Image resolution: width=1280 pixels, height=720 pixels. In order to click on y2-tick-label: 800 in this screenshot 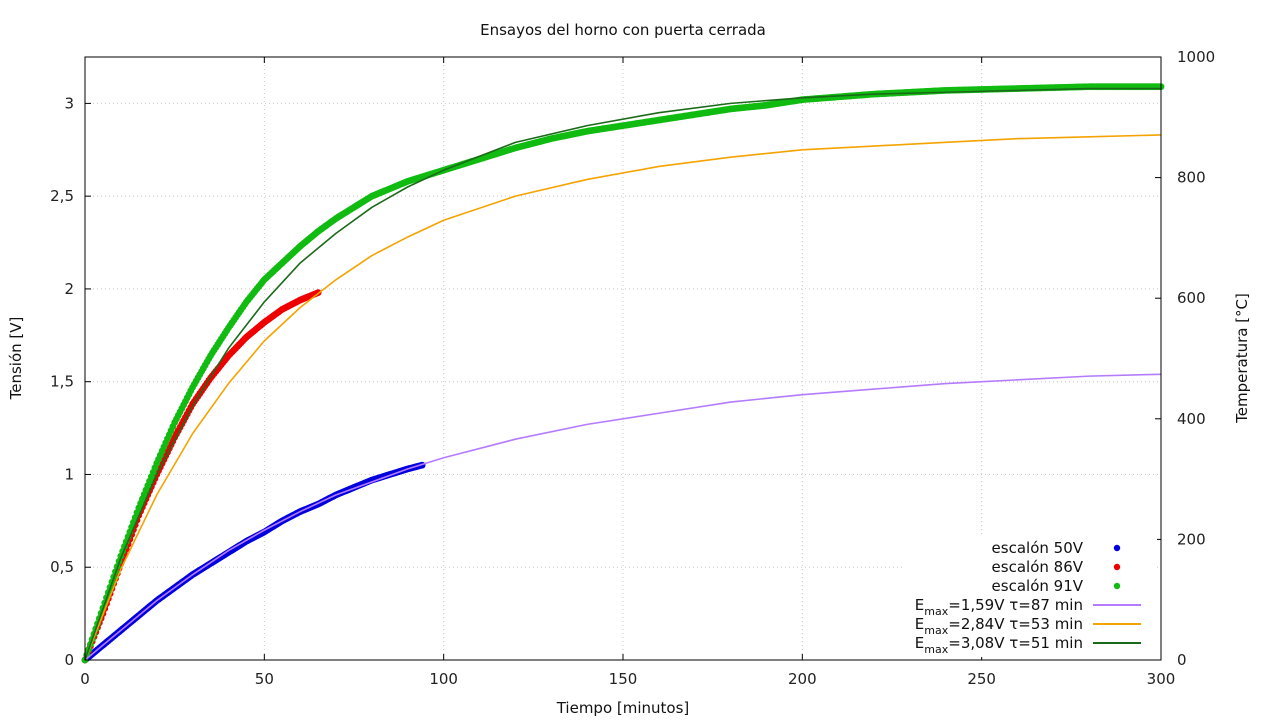, I will do `click(1191, 178)`.